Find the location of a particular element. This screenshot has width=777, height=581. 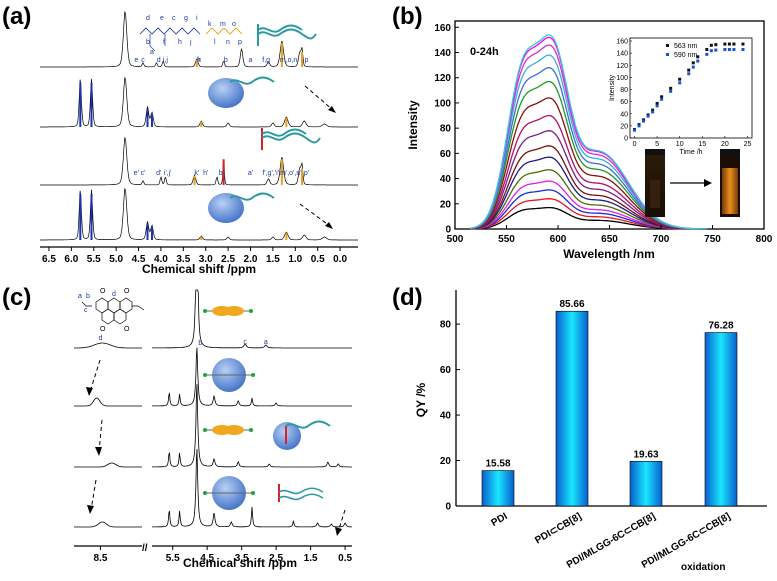

panel-b-ytick-label: 80 is located at coordinates (446, 129).